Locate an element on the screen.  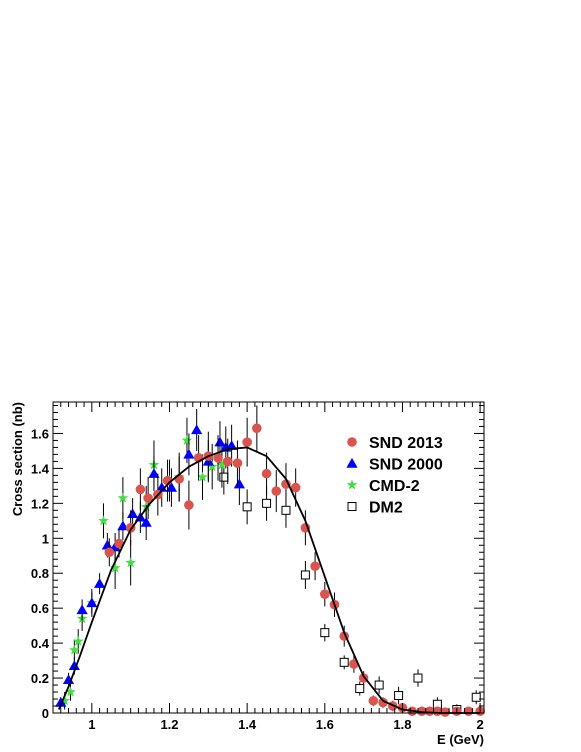
y-tick-label: 0.4 is located at coordinates (40, 643).